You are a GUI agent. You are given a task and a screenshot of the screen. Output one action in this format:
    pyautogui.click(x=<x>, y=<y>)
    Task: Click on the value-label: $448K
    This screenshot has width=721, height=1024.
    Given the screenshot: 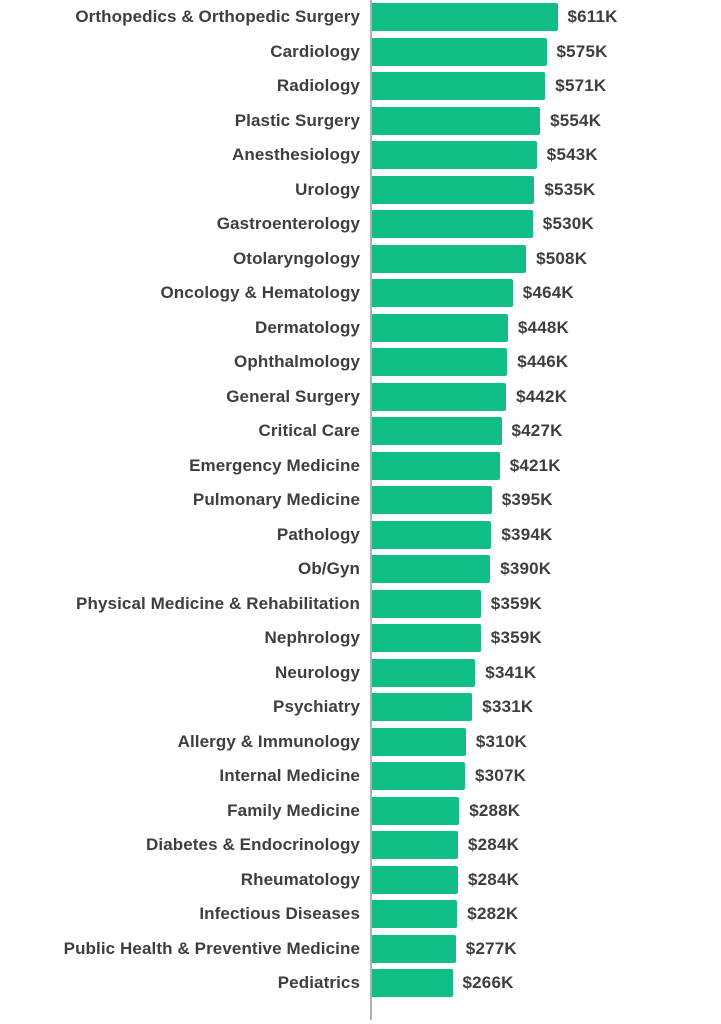 What is the action you would take?
    pyautogui.click(x=543, y=327)
    